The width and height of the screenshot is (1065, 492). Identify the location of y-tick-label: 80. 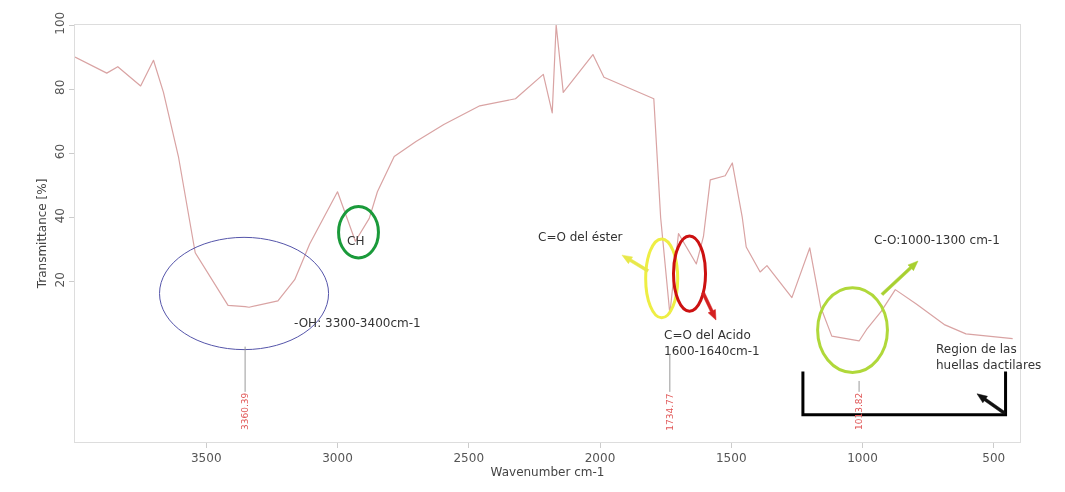
(60, 87).